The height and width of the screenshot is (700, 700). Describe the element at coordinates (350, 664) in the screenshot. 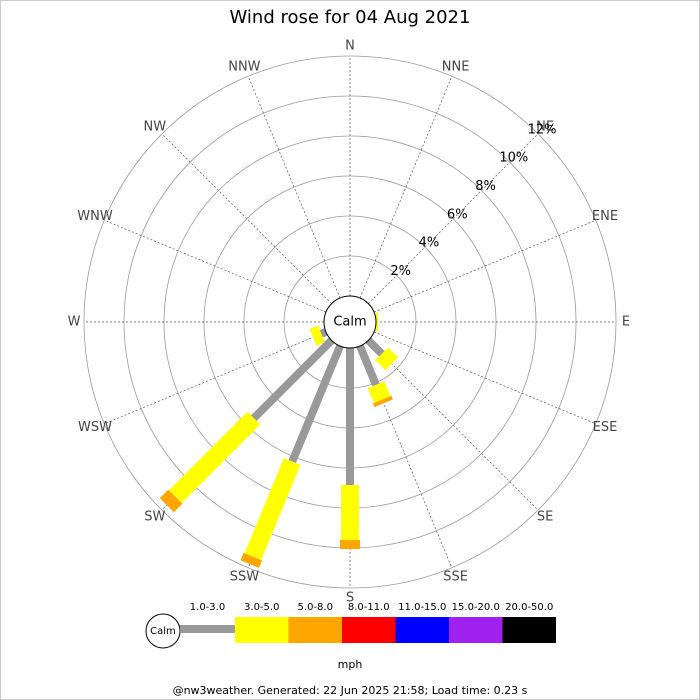

I see `unit-label: mph` at that location.